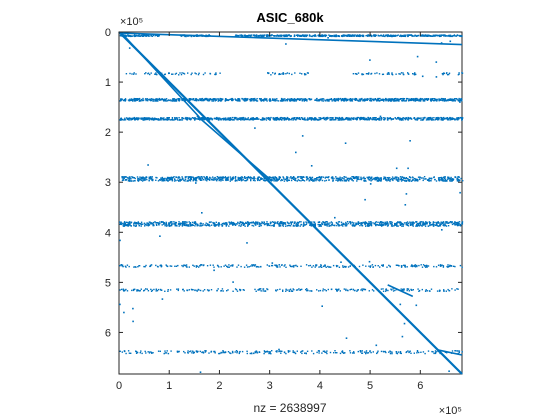 Image resolution: width=560 pixels, height=420 pixels. Describe the element at coordinates (290, 17) in the screenshot. I see `chart-title: ASIC_680k` at that location.